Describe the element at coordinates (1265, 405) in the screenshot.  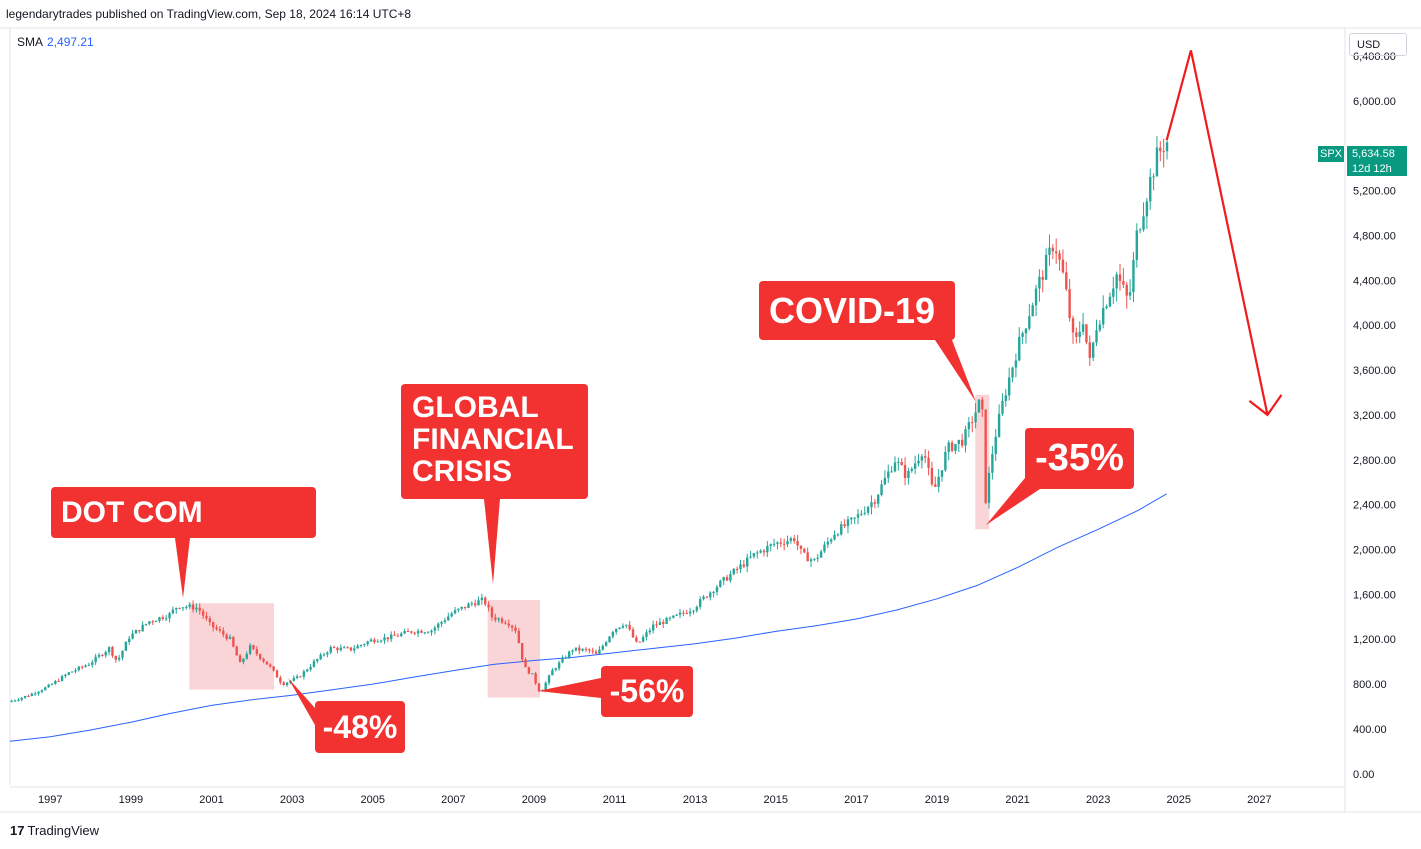
I see `projection-arrowhead` at that location.